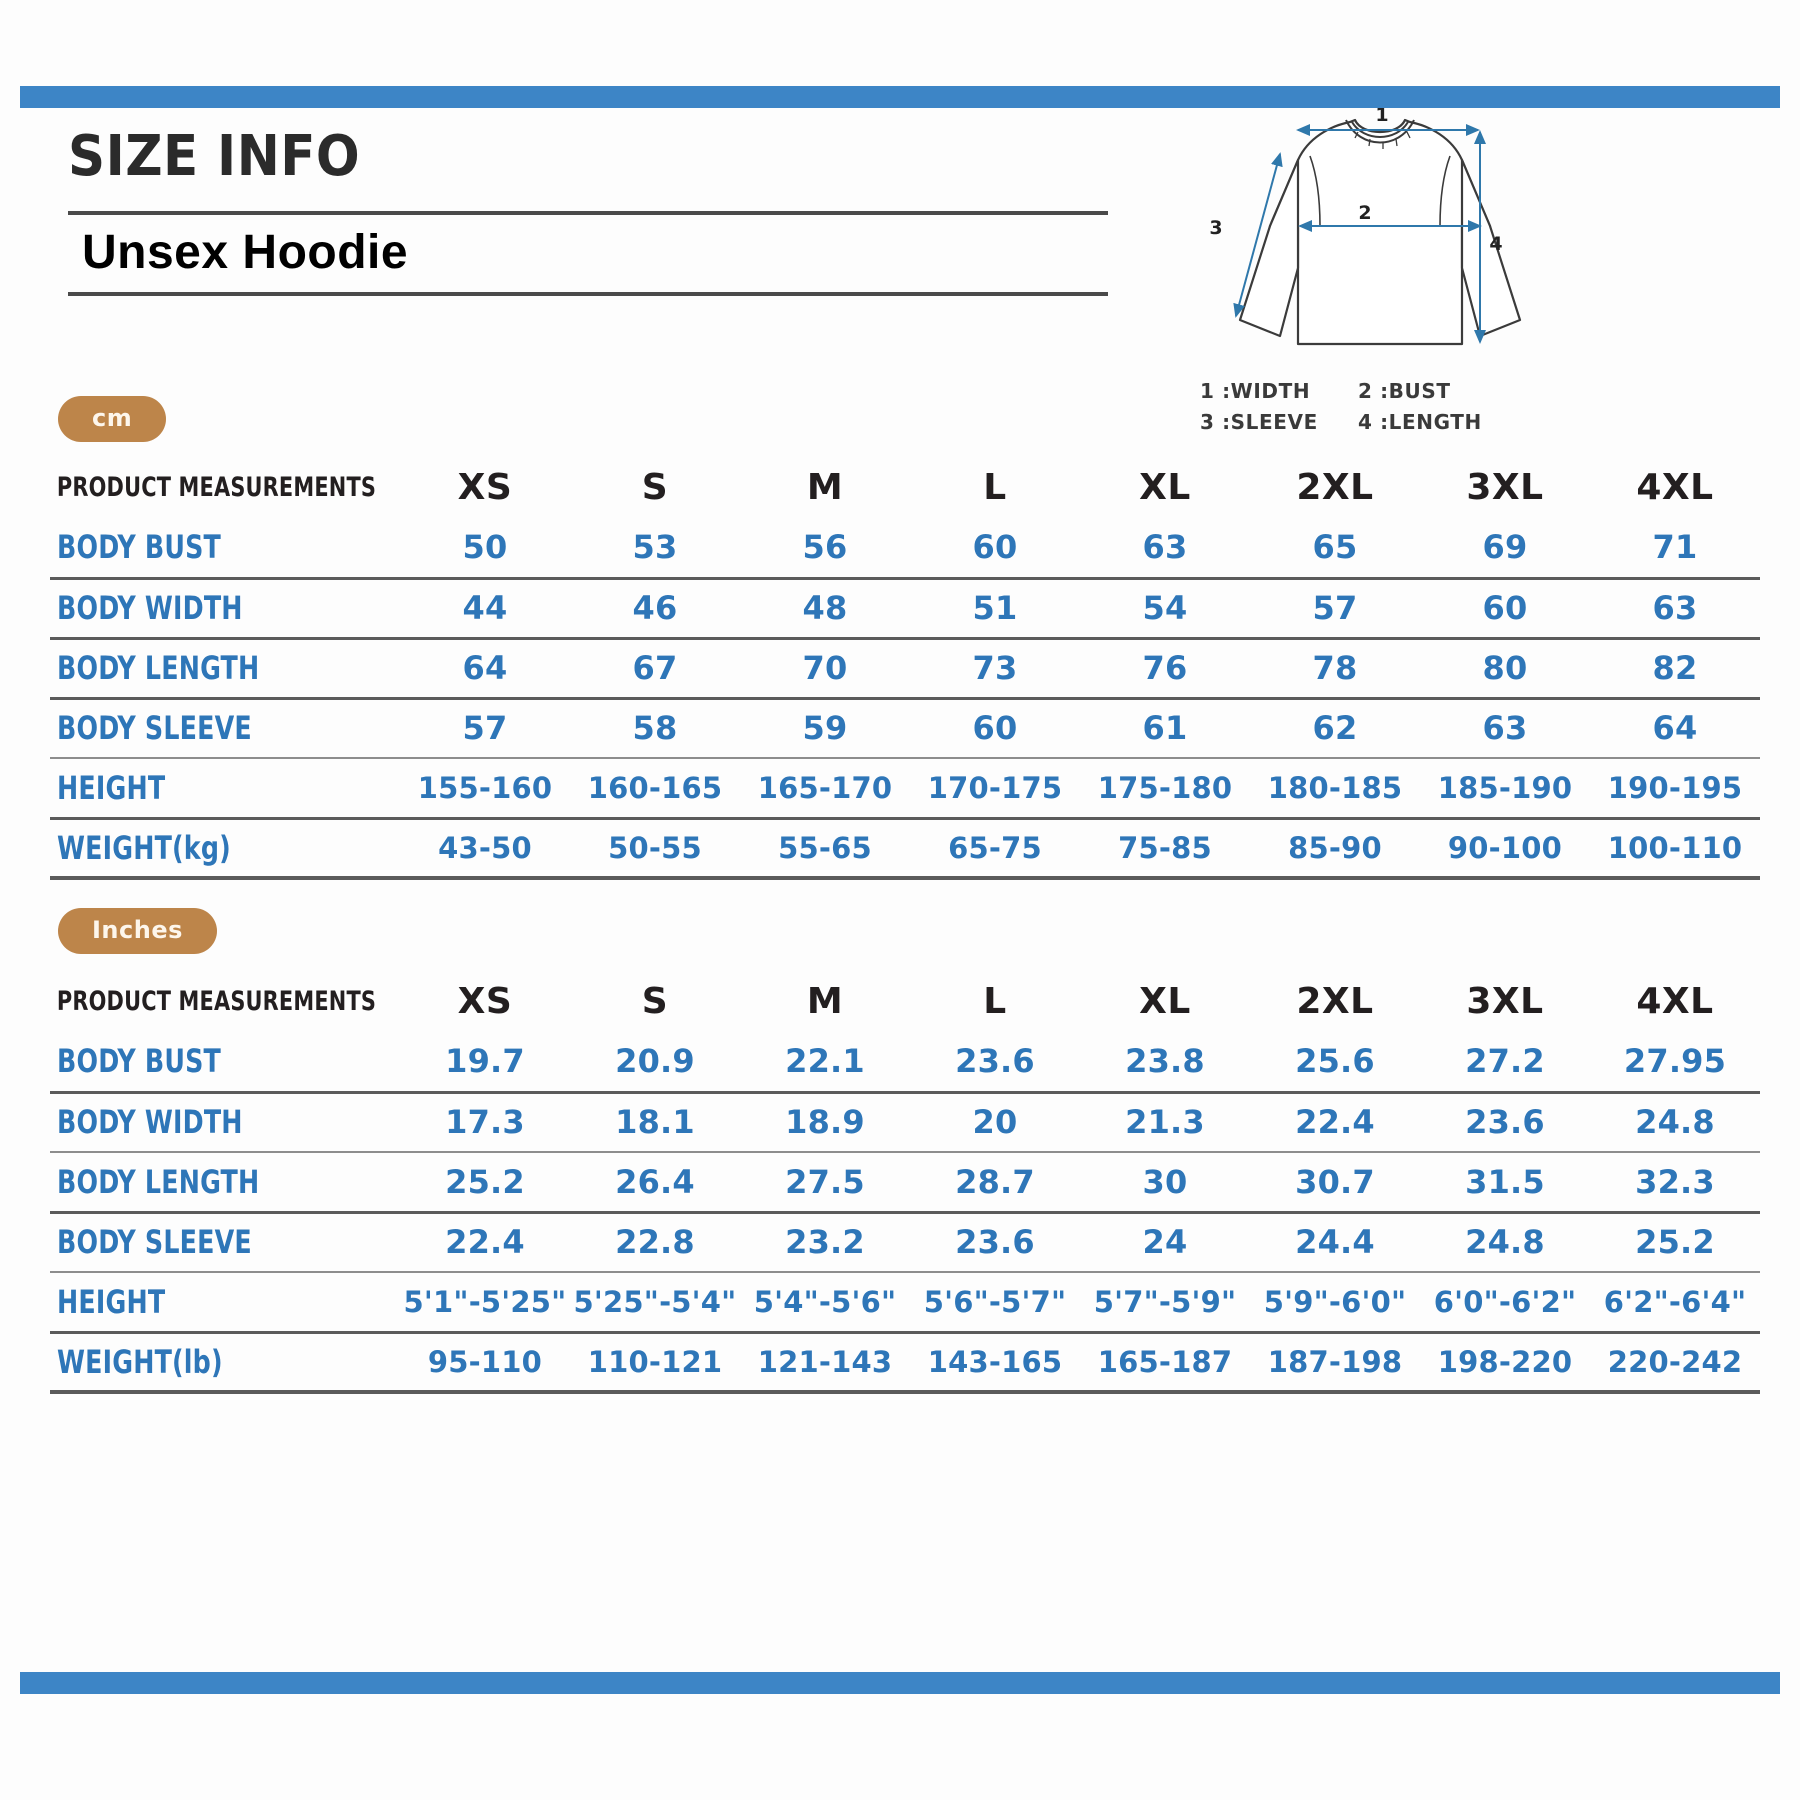  I want to click on cell-length-in-xs: 25.2, so click(485, 1183).